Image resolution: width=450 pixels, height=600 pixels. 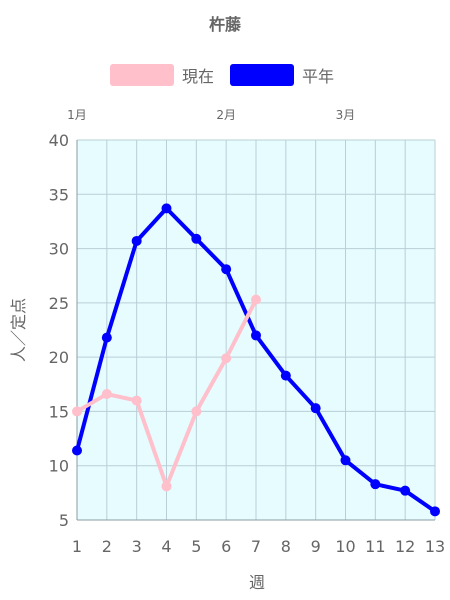 What do you see at coordinates (257, 582) in the screenshot?
I see `x-axis-label: 週` at bounding box center [257, 582].